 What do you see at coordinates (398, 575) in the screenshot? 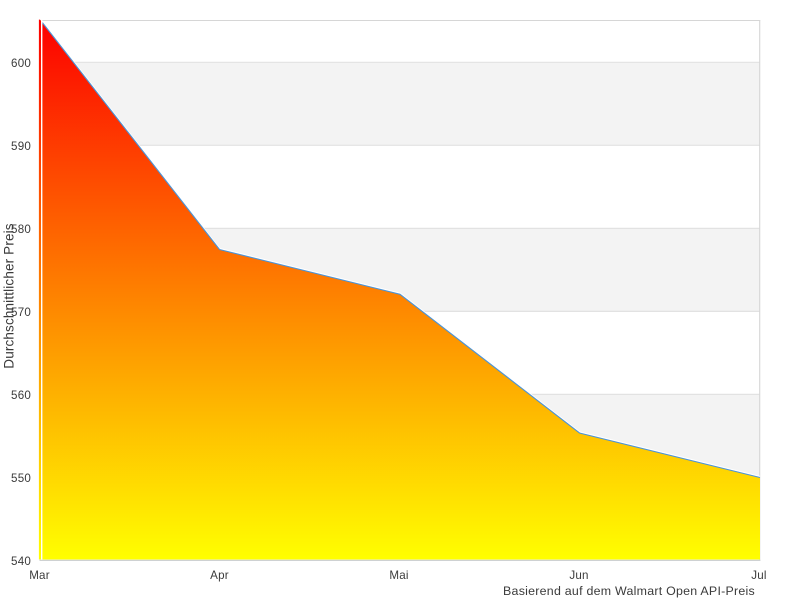
I see `svg-text: Mai` at bounding box center [398, 575].